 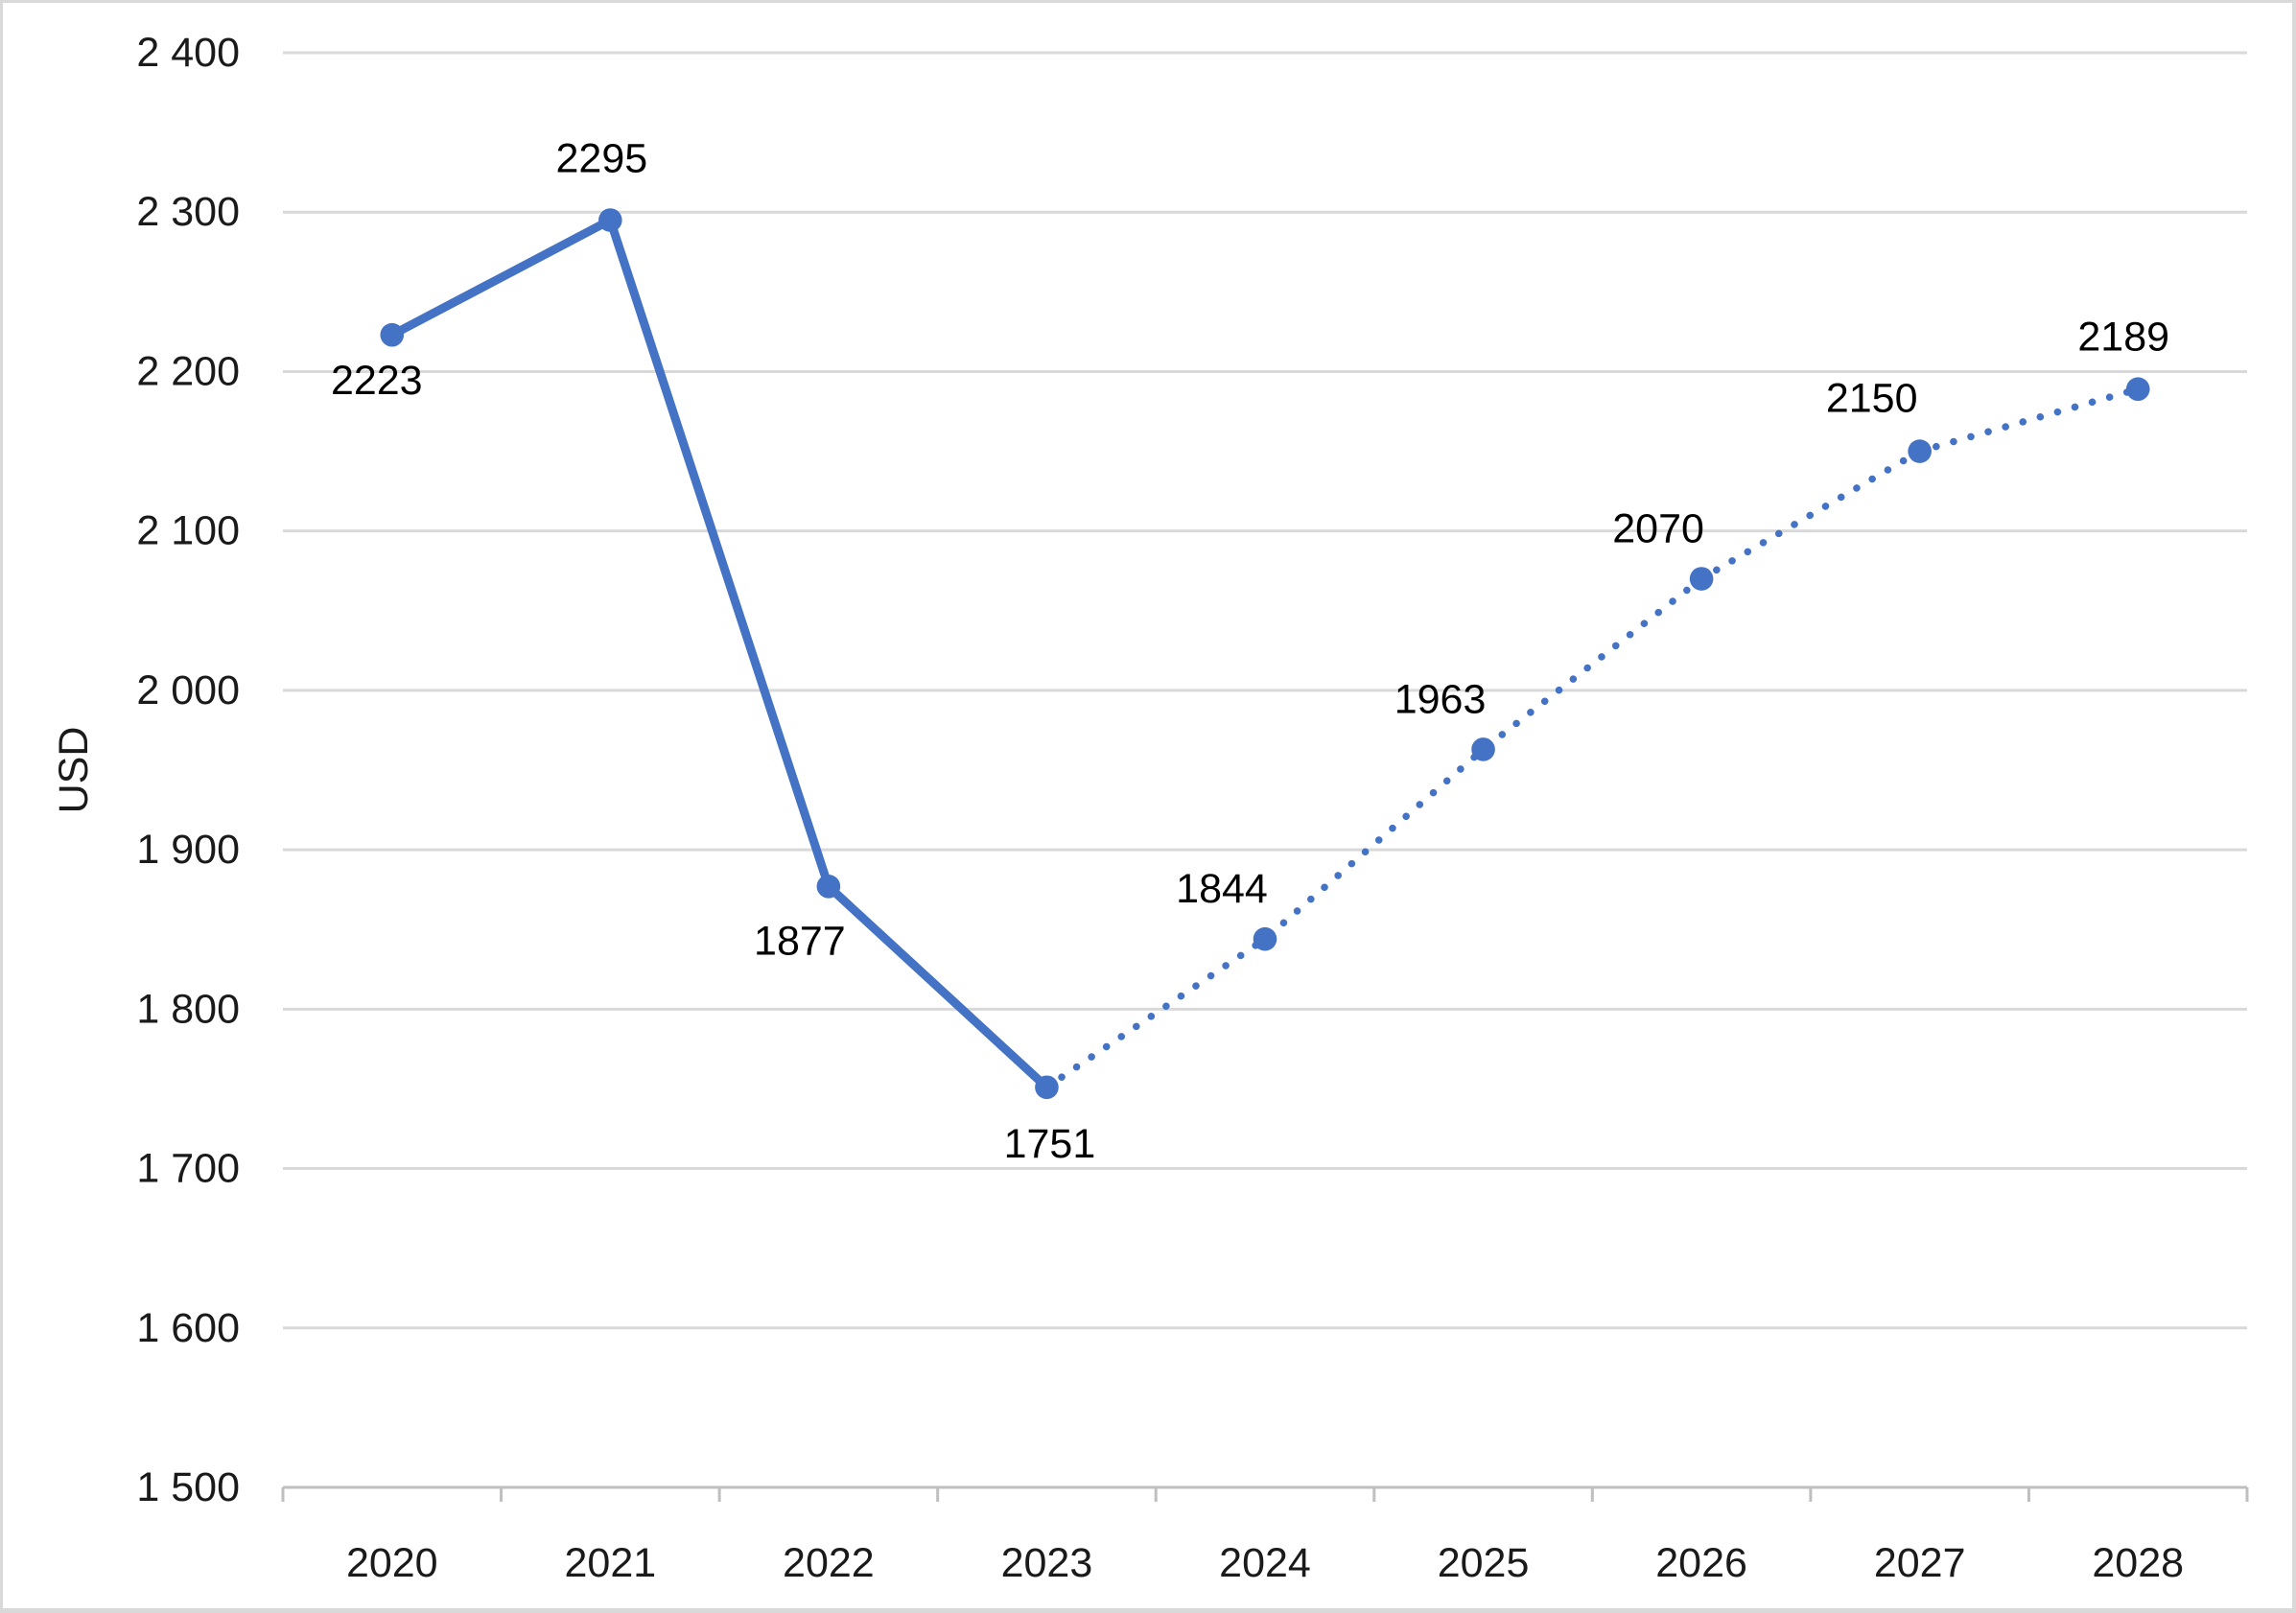 I want to click on y-axis-tick-label: 1 900, so click(x=188, y=850).